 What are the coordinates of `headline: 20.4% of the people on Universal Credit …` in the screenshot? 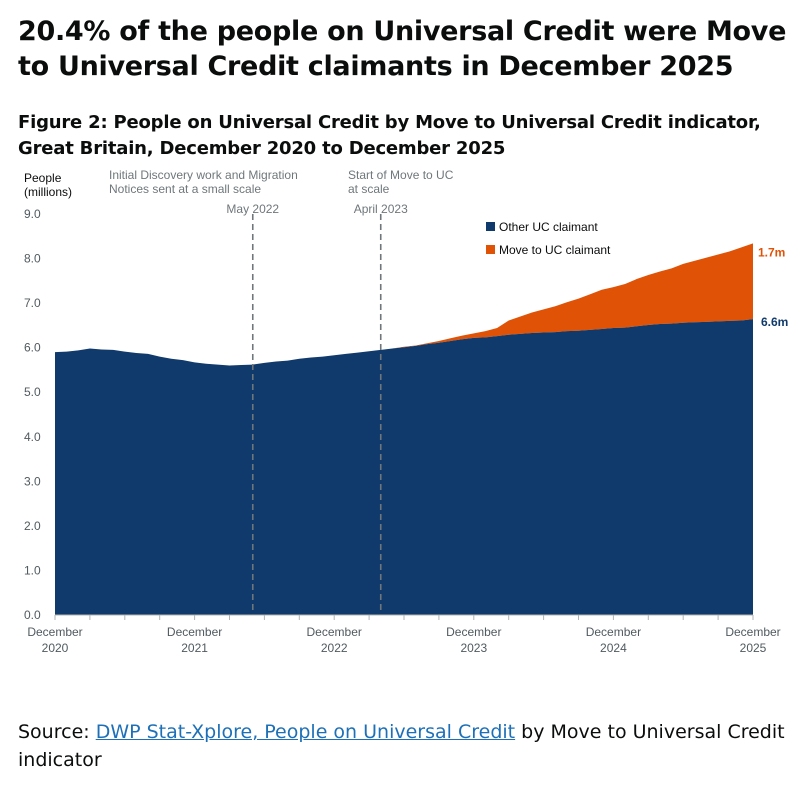 It's located at (402, 49).